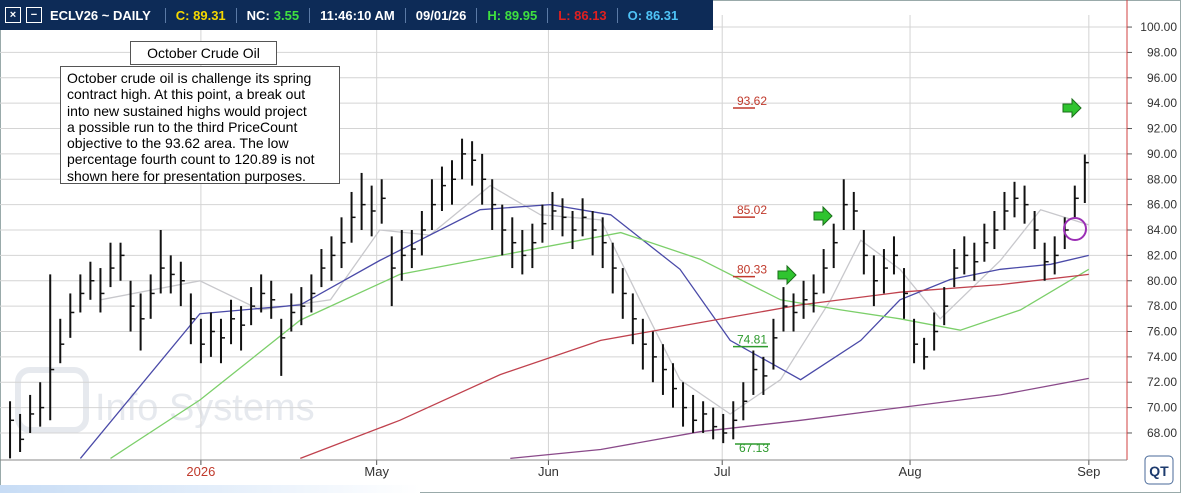 The width and height of the screenshot is (1181, 493). I want to click on low-price: L: 86.13, so click(581, 15).